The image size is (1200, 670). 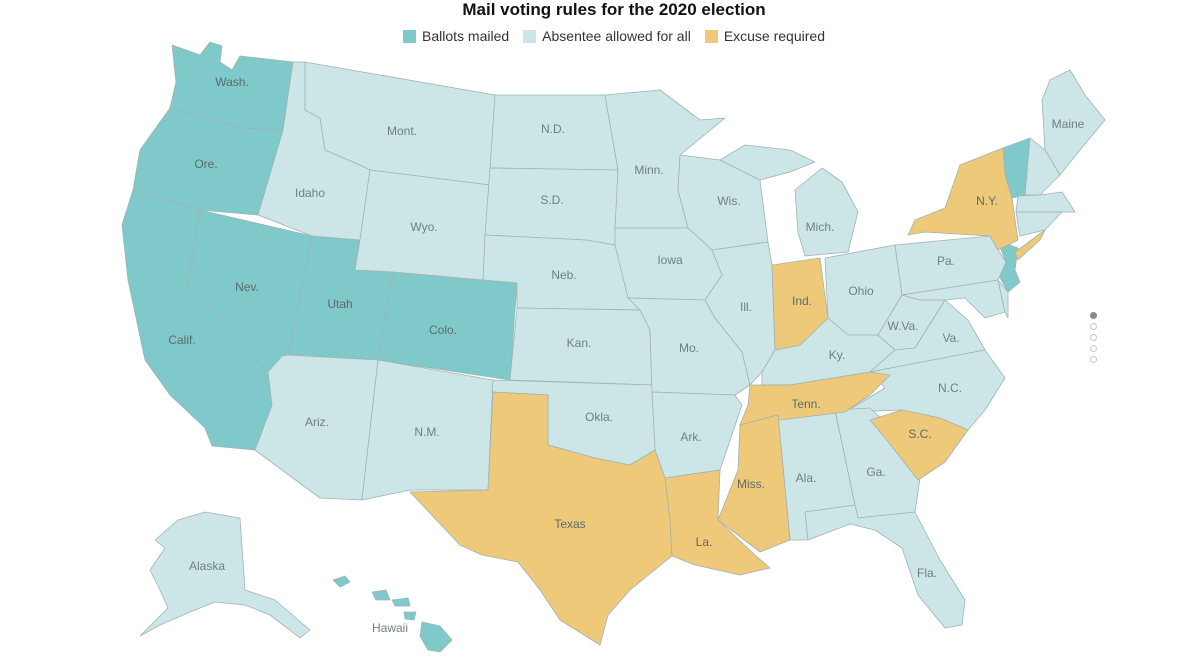 I want to click on state-mi-up, so click(x=767, y=162).